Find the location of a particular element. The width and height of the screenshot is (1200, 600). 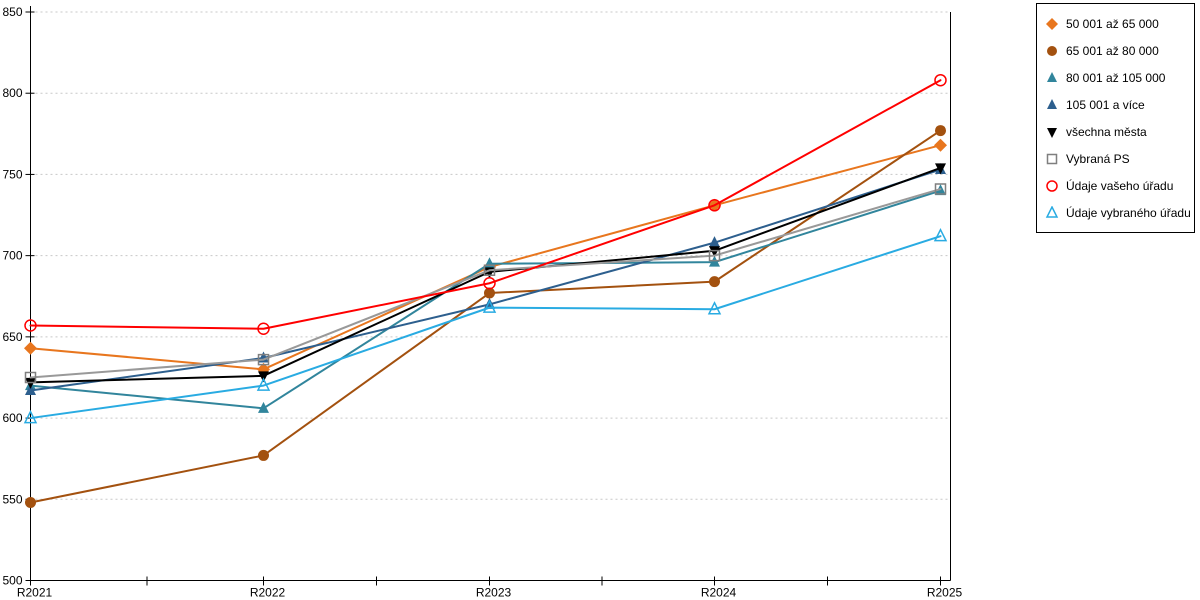

x-axis-tick-label: R2024 is located at coordinates (719, 593).